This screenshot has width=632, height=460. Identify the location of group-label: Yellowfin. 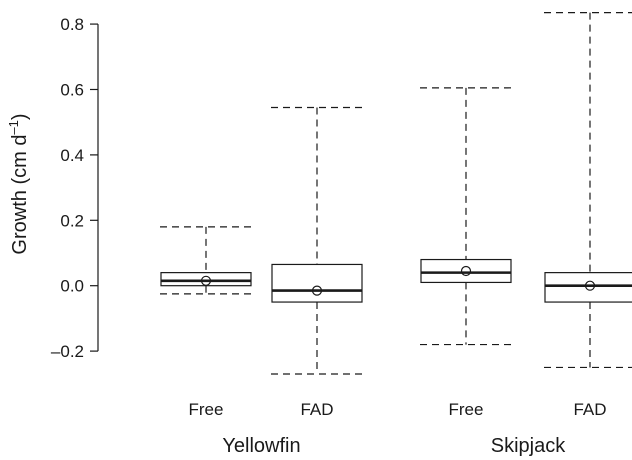
(261, 446).